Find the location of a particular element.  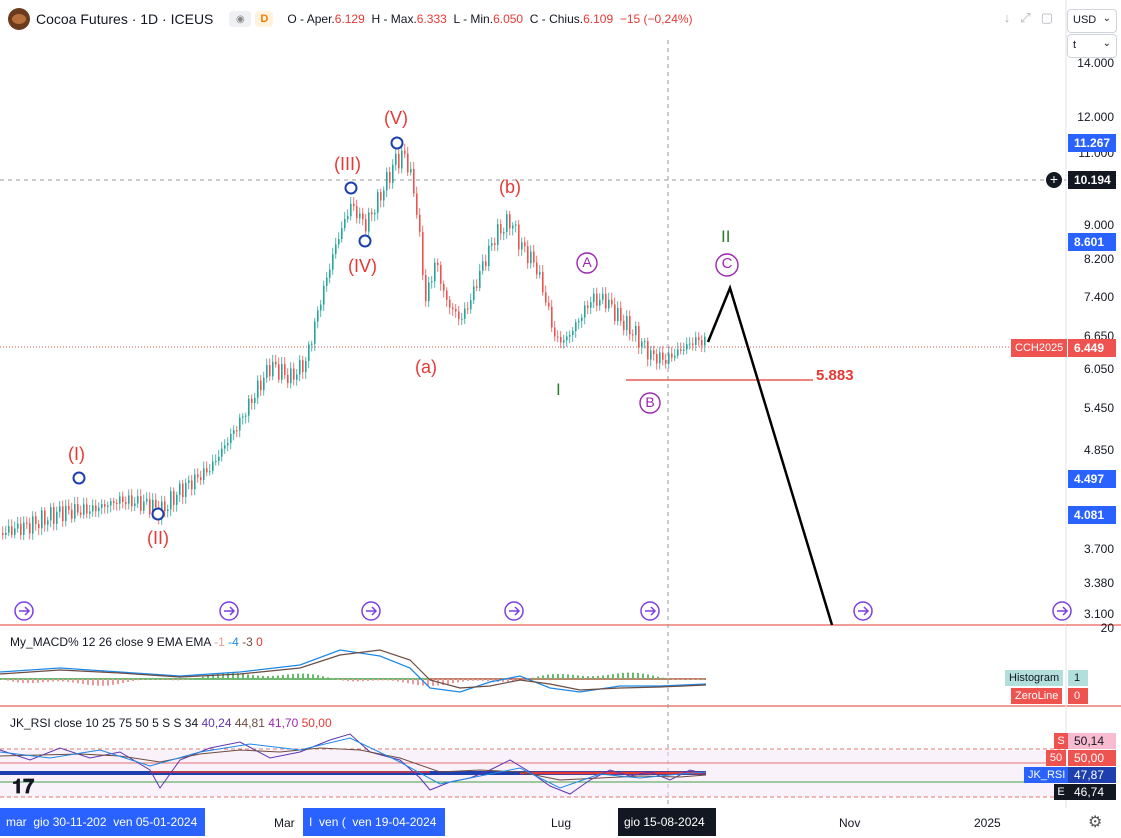

wave-label: (I) is located at coordinates (76, 454).